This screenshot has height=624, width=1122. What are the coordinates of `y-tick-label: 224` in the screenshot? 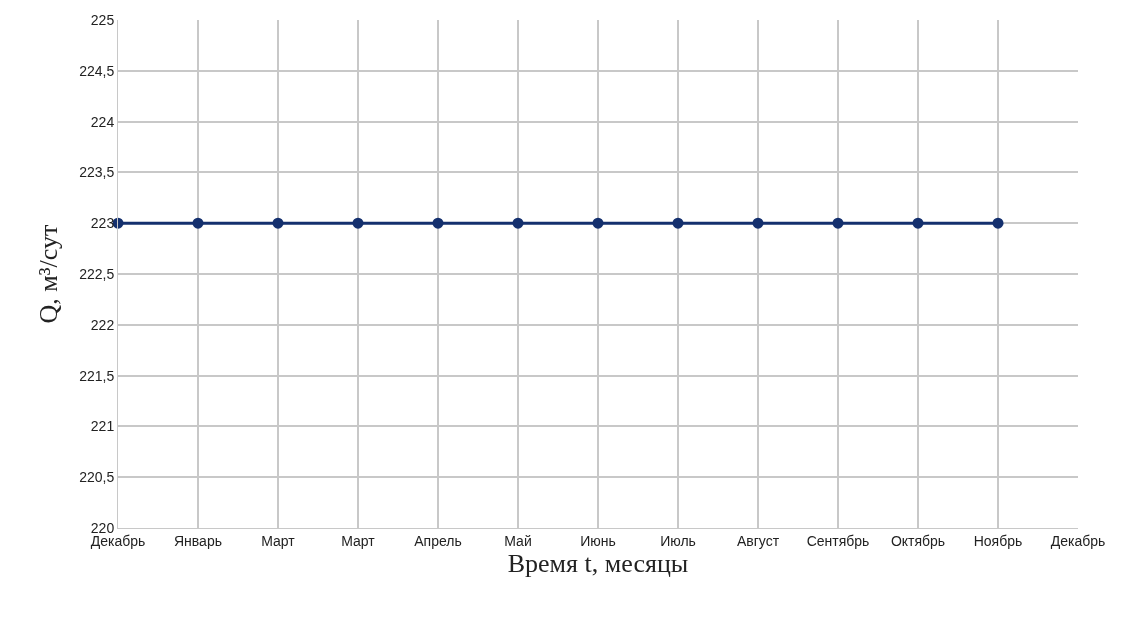 It's located at (102, 121).